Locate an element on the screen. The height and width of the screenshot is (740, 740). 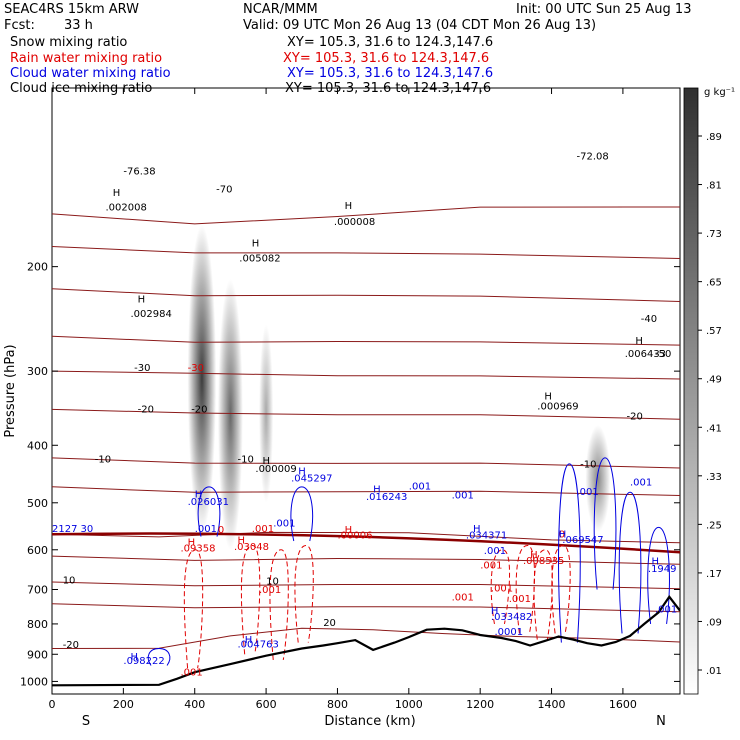
y-tick-label-1: 300 is located at coordinates (37, 371).